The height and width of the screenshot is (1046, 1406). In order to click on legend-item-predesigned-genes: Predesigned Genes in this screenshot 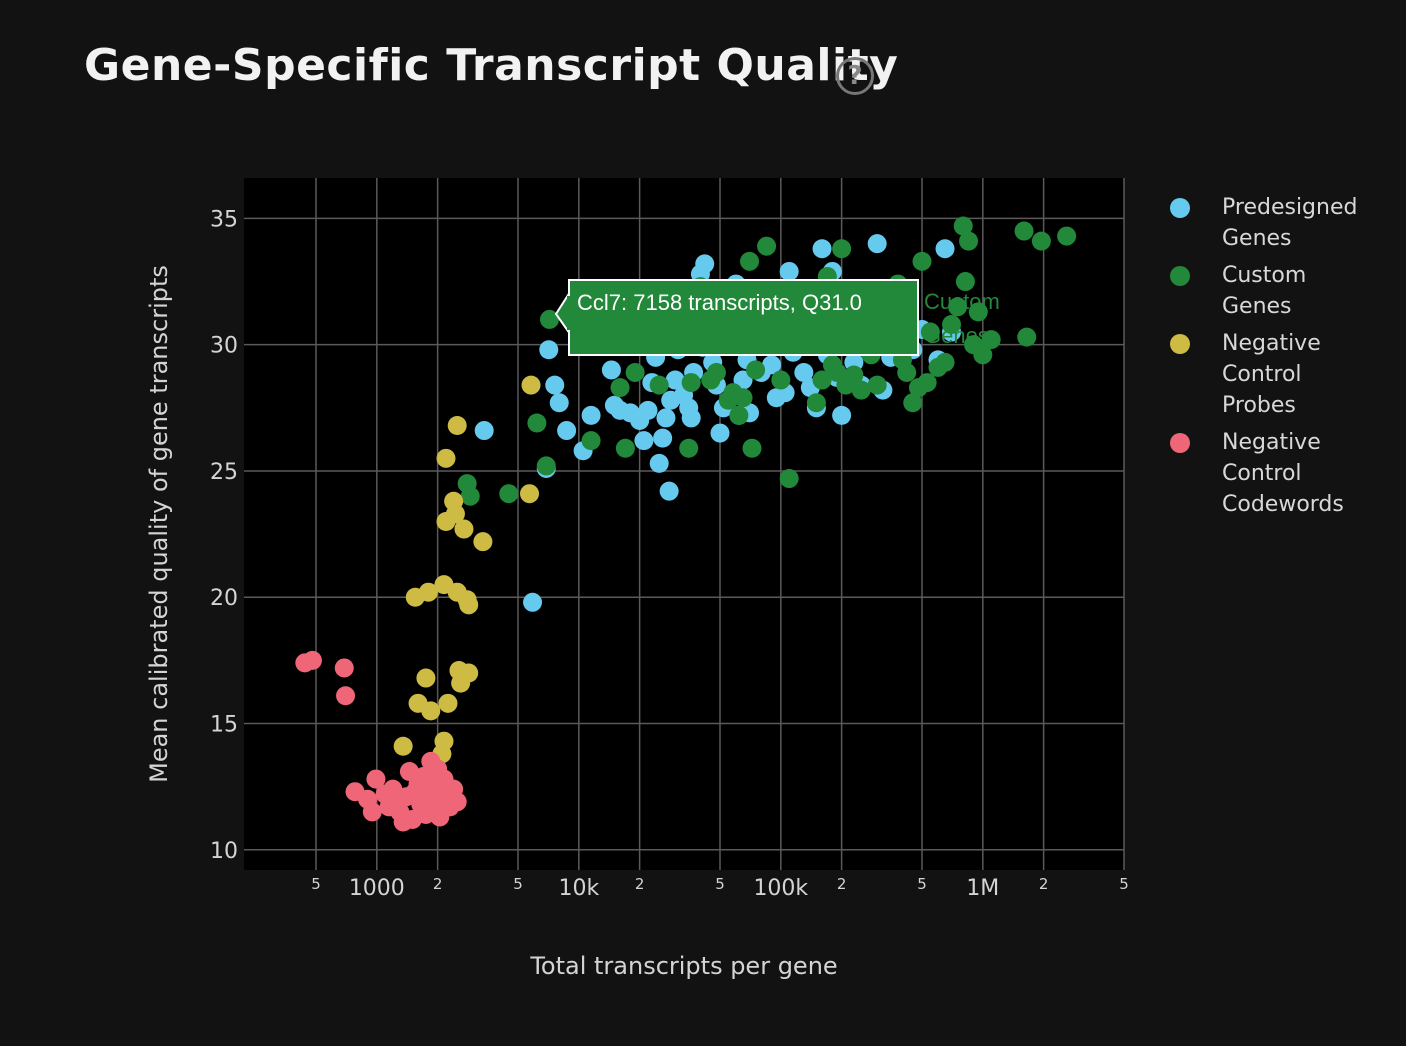, I will do `click(1283, 223)`.